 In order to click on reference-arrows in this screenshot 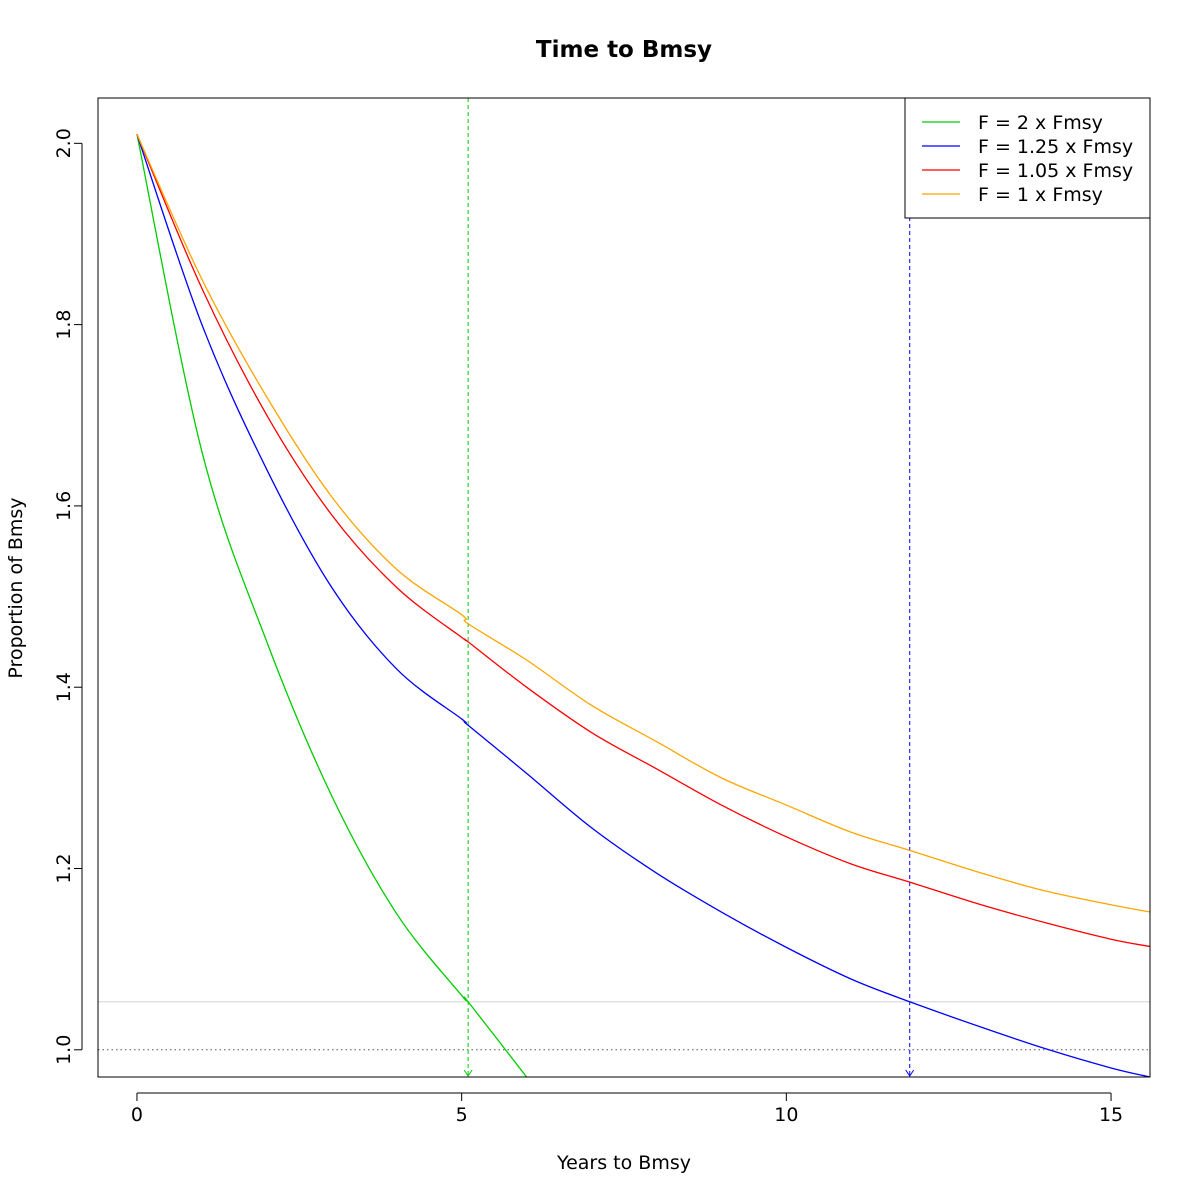, I will do `click(689, 1073)`.